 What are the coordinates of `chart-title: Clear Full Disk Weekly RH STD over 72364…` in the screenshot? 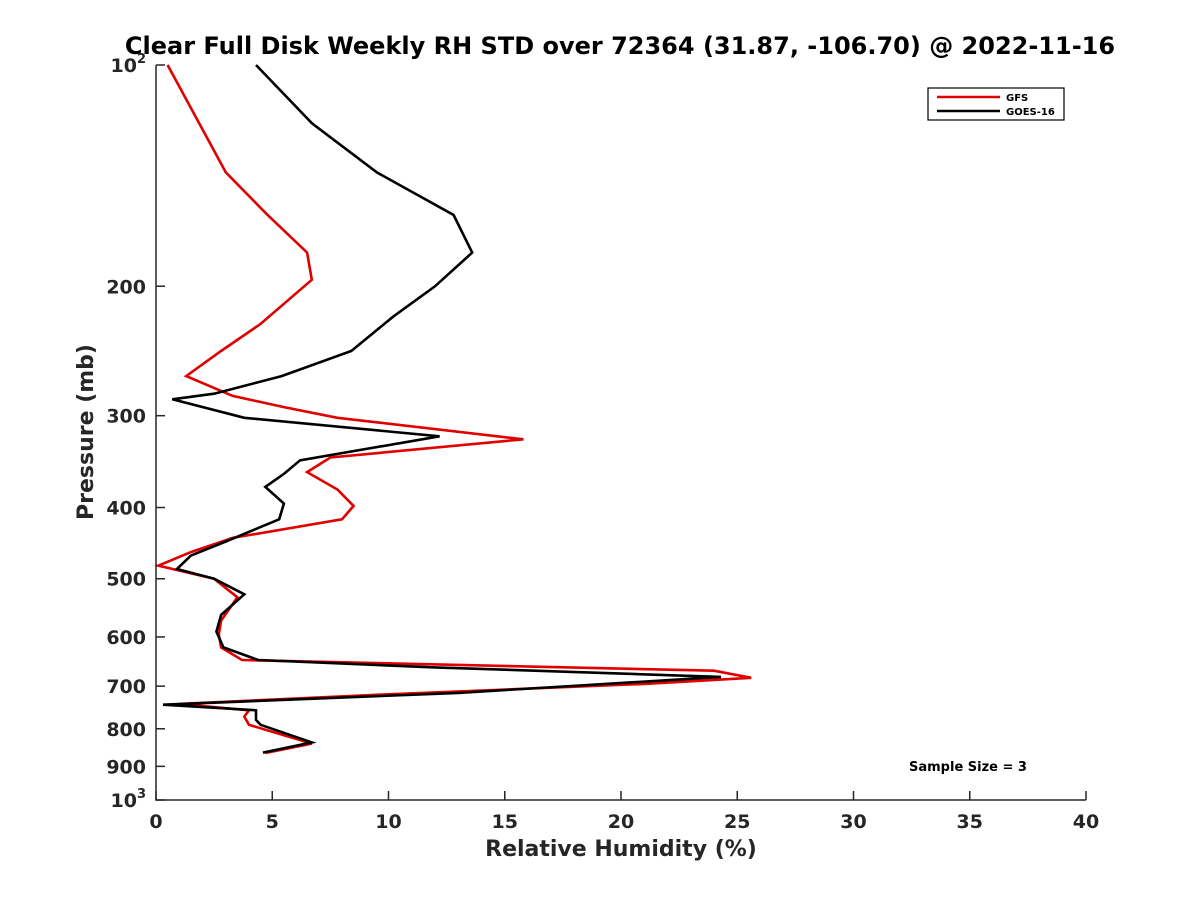 It's located at (620, 46).